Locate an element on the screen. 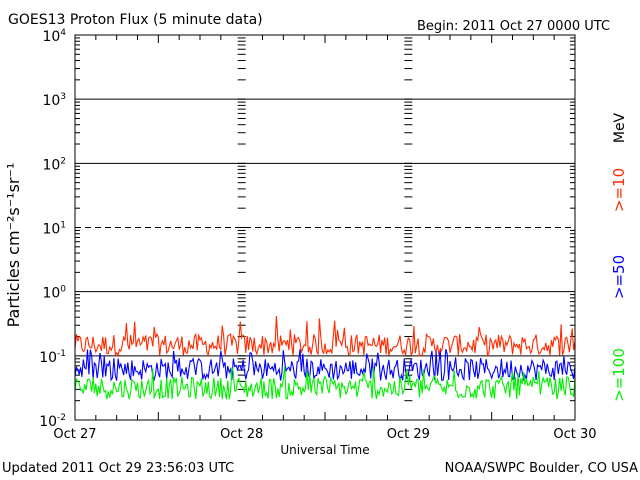 The width and height of the screenshot is (640, 480). x-tick-label: Oct 27 is located at coordinates (74, 434).